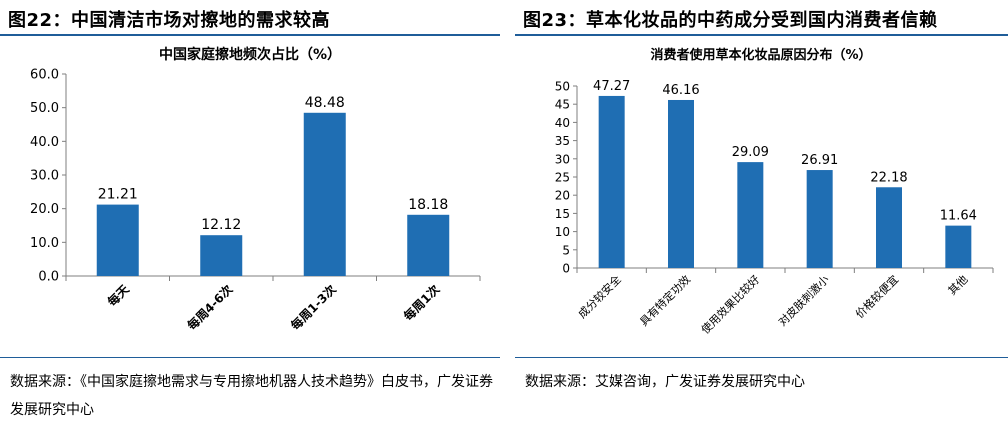 Image resolution: width=1008 pixels, height=424 pixels. Describe the element at coordinates (44, 142) in the screenshot. I see `y-tick-label: 40.0` at that location.